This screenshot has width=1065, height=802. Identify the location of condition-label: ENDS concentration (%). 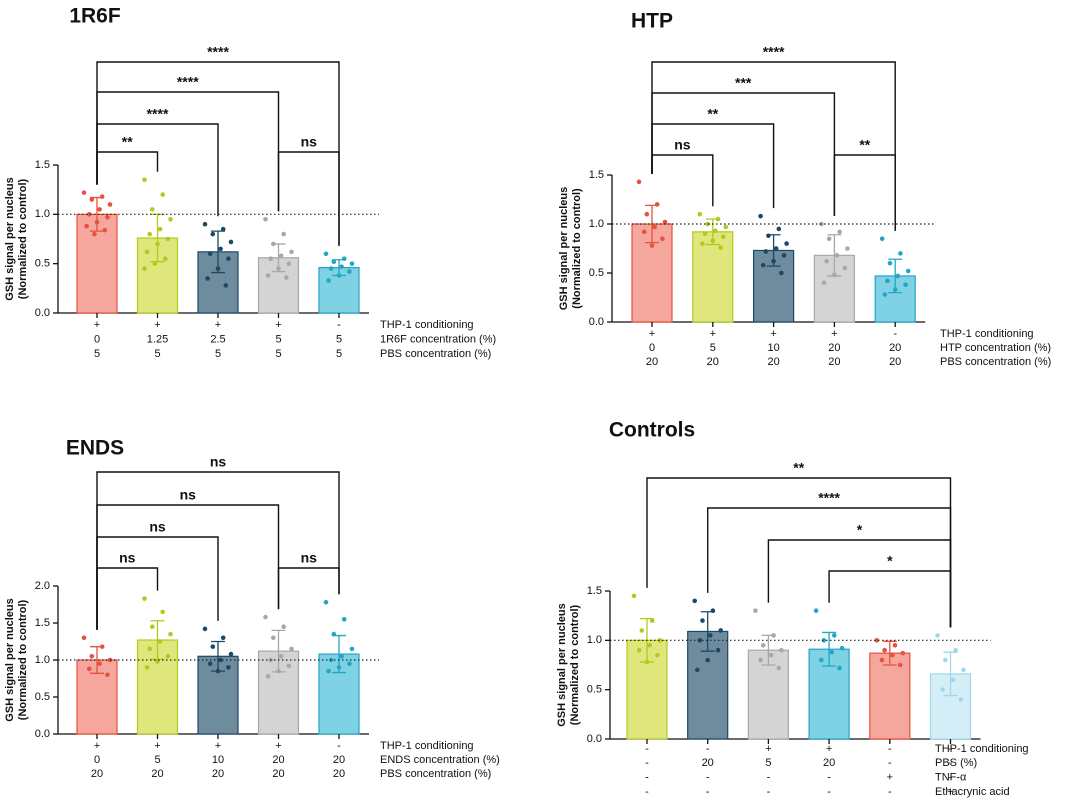
(440, 760).